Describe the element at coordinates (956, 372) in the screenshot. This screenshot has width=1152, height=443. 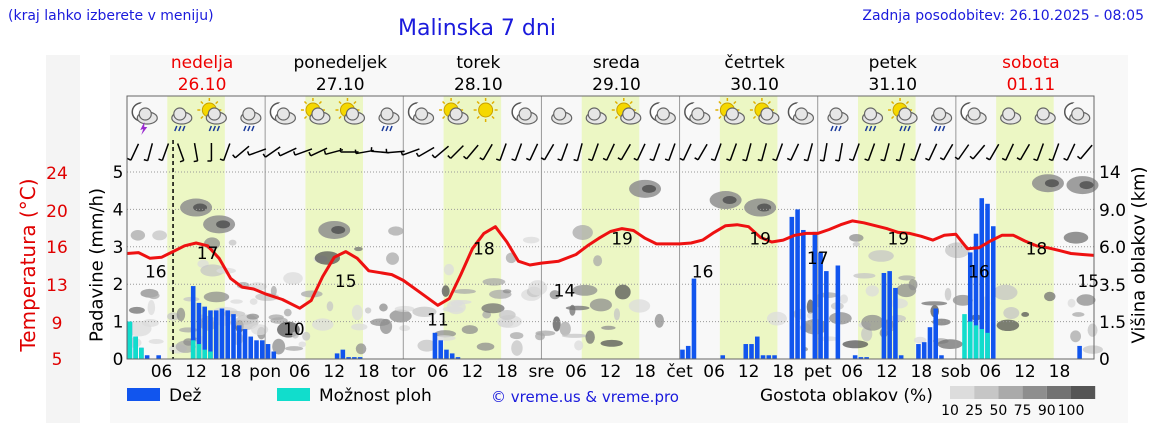
I see `day-short-label: sob` at that location.